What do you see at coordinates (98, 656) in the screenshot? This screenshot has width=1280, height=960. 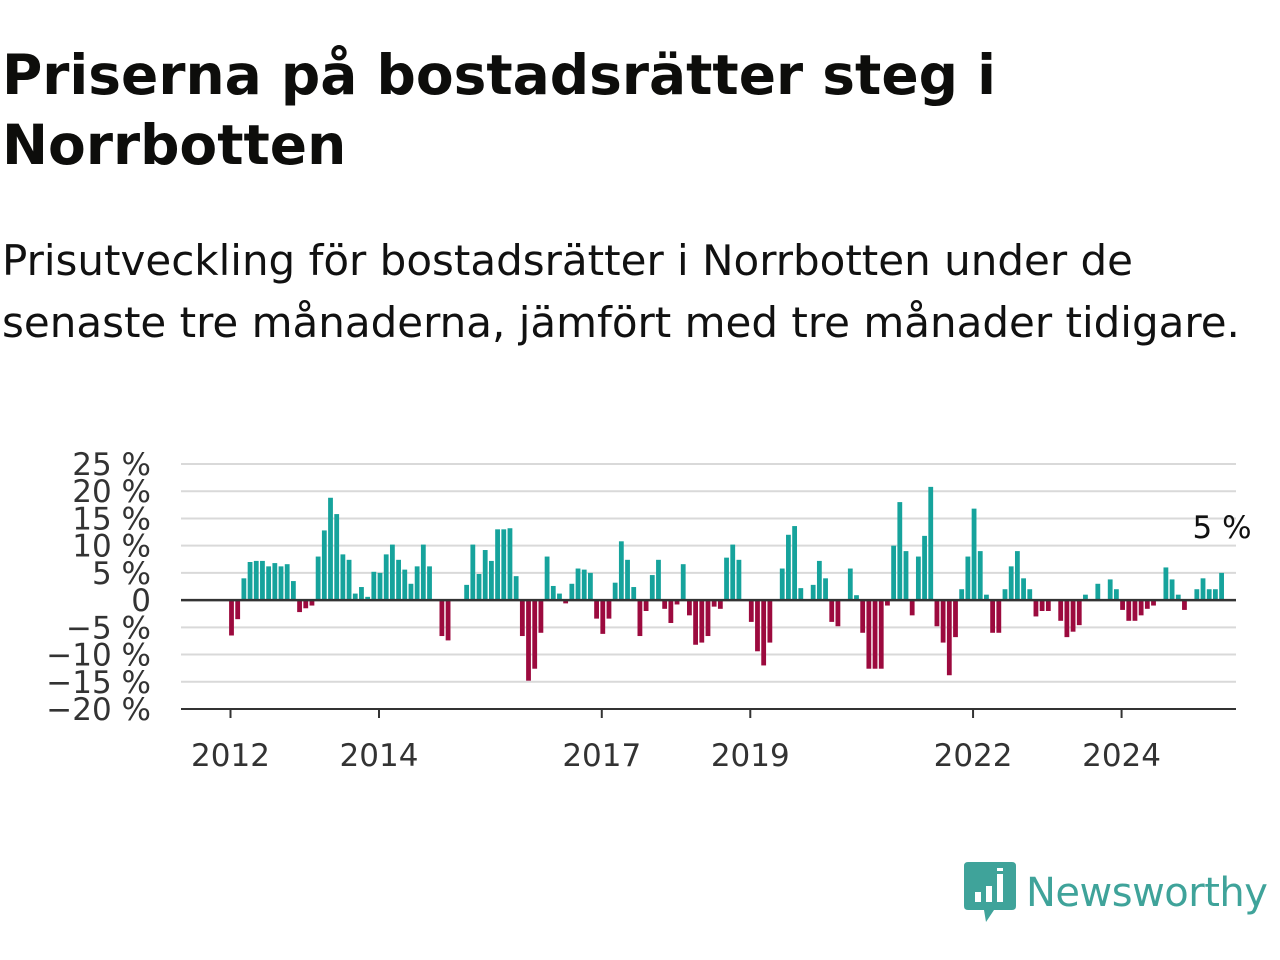 I see `y-tick-label: −10 %` at bounding box center [98, 656].